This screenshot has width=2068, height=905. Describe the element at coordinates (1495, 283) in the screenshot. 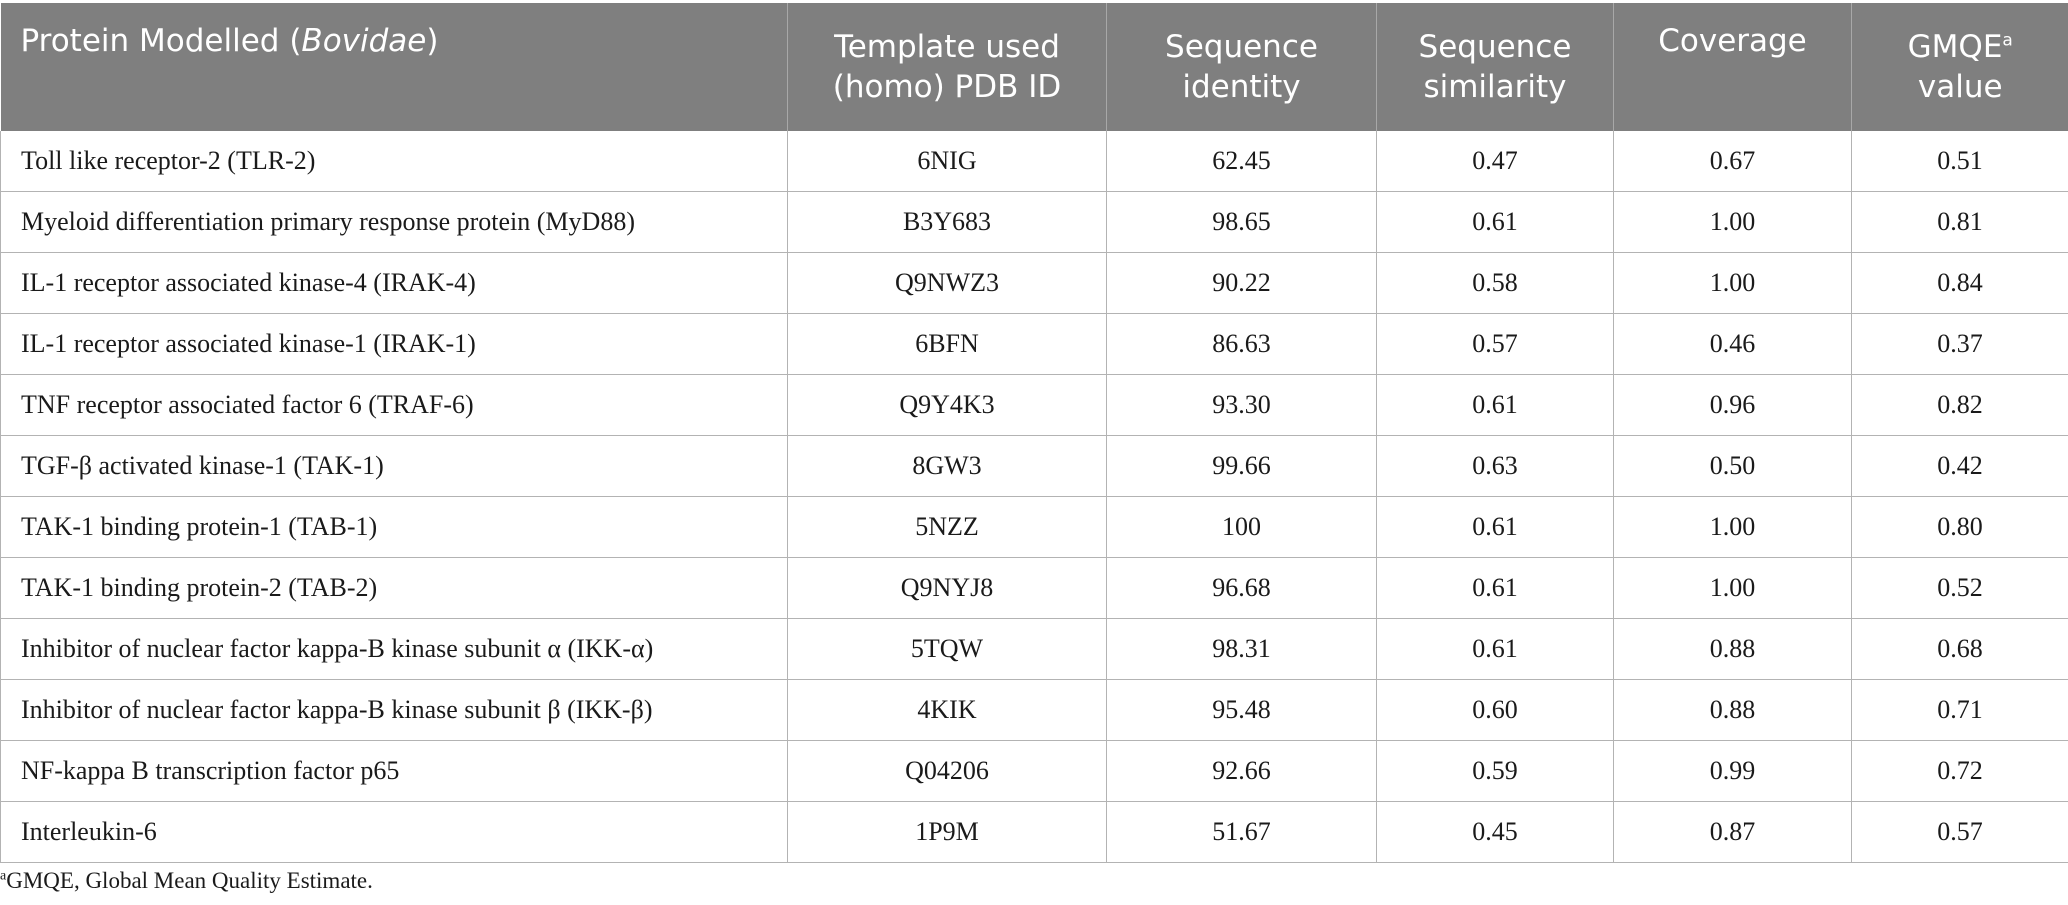

I see `cell-similarity: 0.58` at that location.